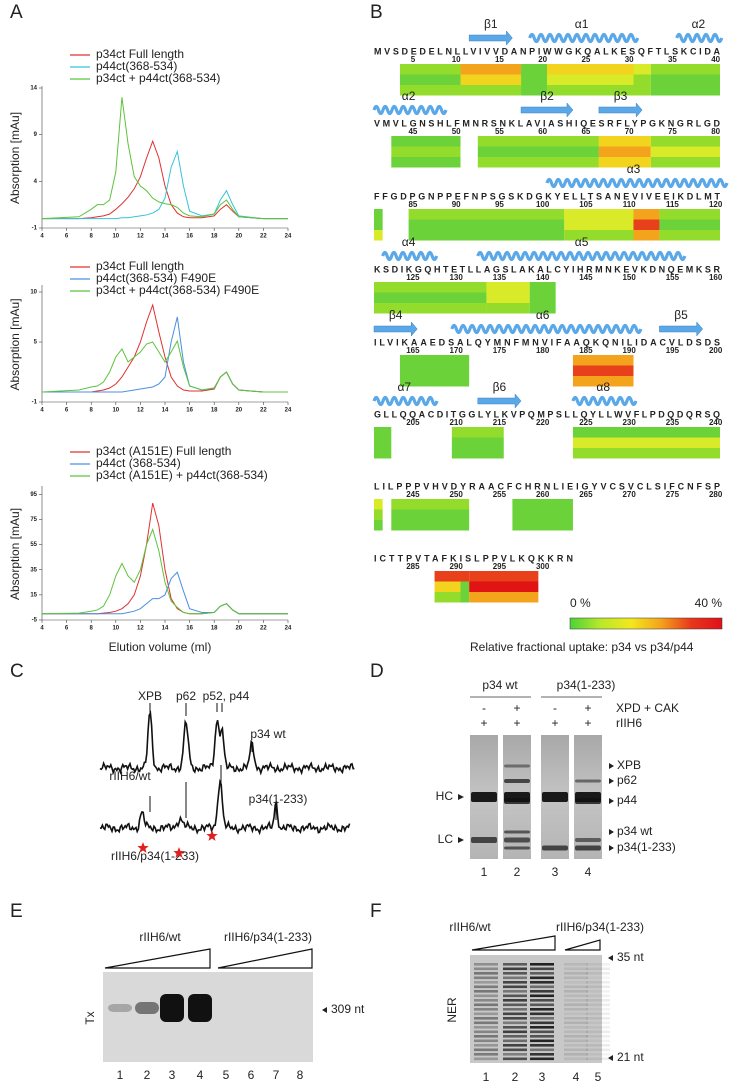  Describe the element at coordinates (172, 1075) in the screenshot. I see `lane-number: 3` at that location.